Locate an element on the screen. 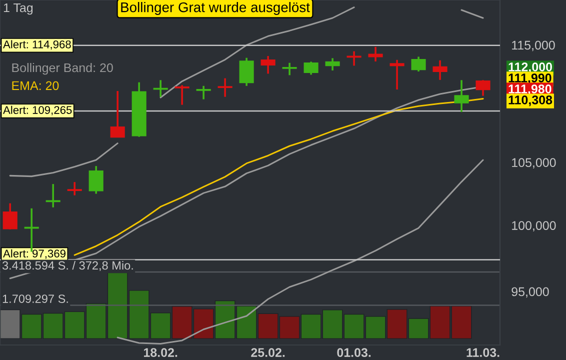  text: 111,990 is located at coordinates (530, 79).